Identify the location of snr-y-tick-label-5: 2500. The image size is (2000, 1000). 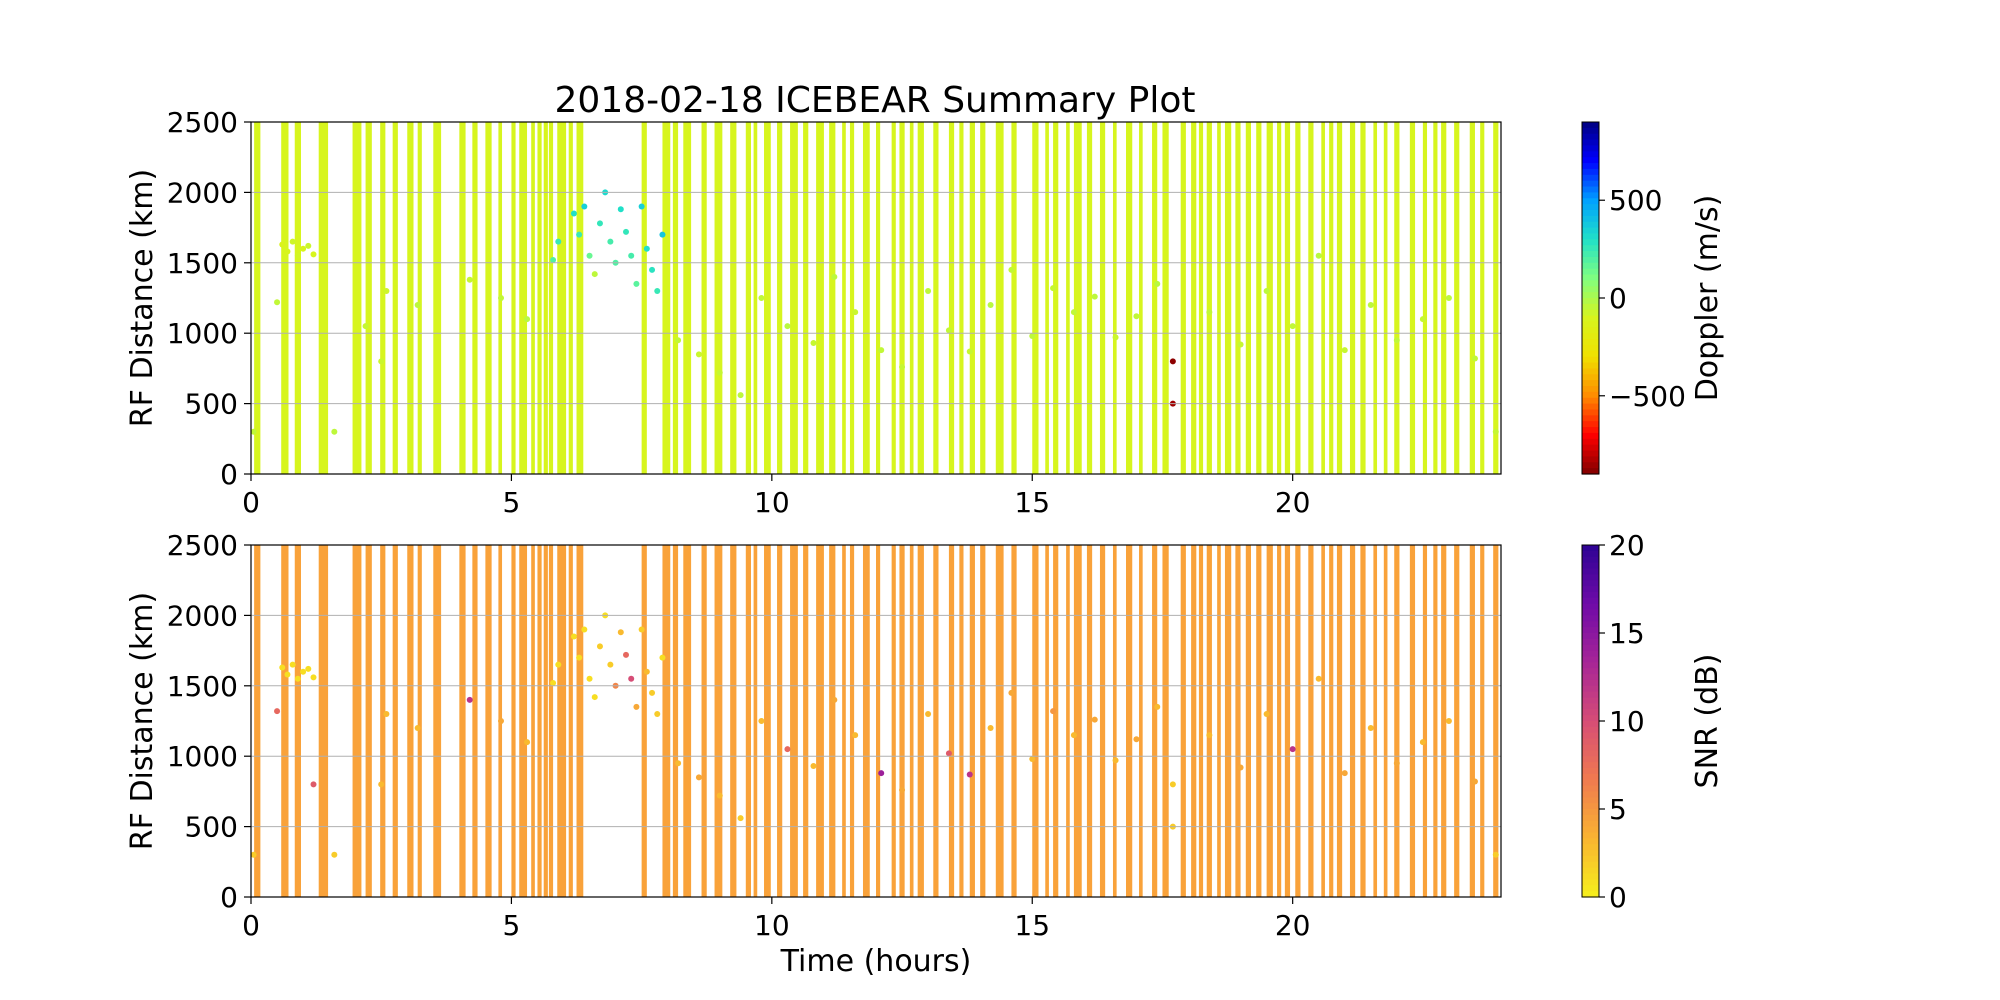
(202, 545).